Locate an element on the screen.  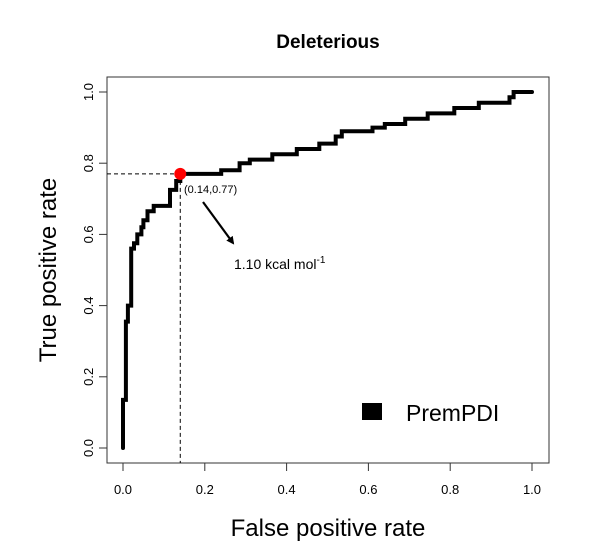
x-axis-label: False positive rate is located at coordinates (328, 528).